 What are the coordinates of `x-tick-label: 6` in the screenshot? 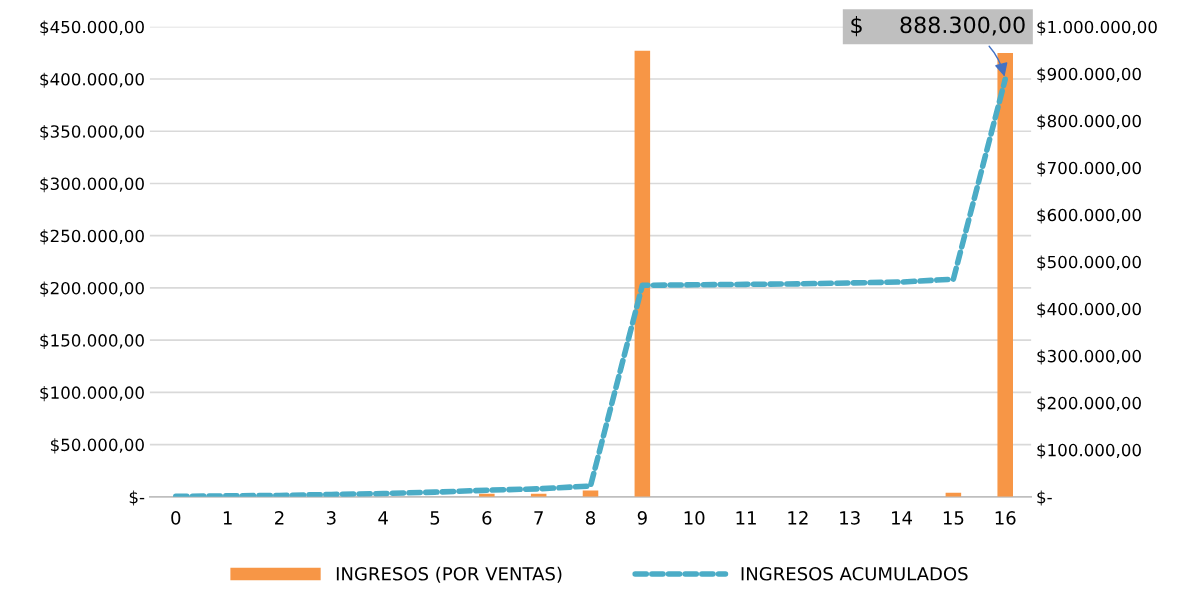 It's located at (487, 518).